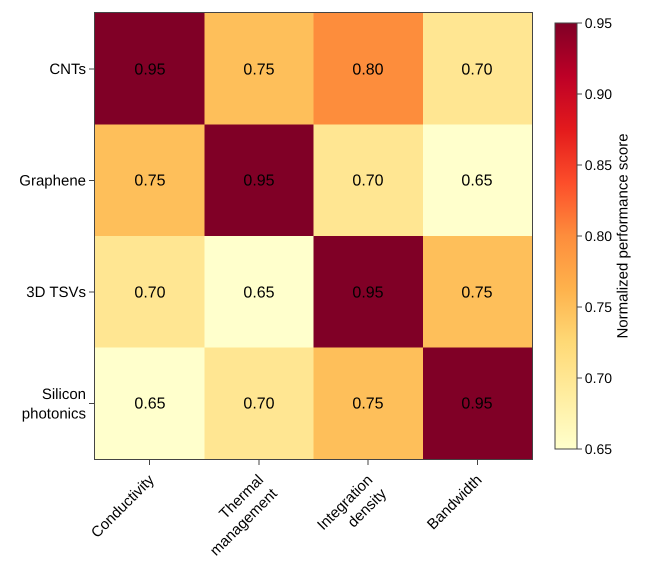 The image size is (654, 571). I want to click on color-bar-label: 0.75, so click(598, 306).